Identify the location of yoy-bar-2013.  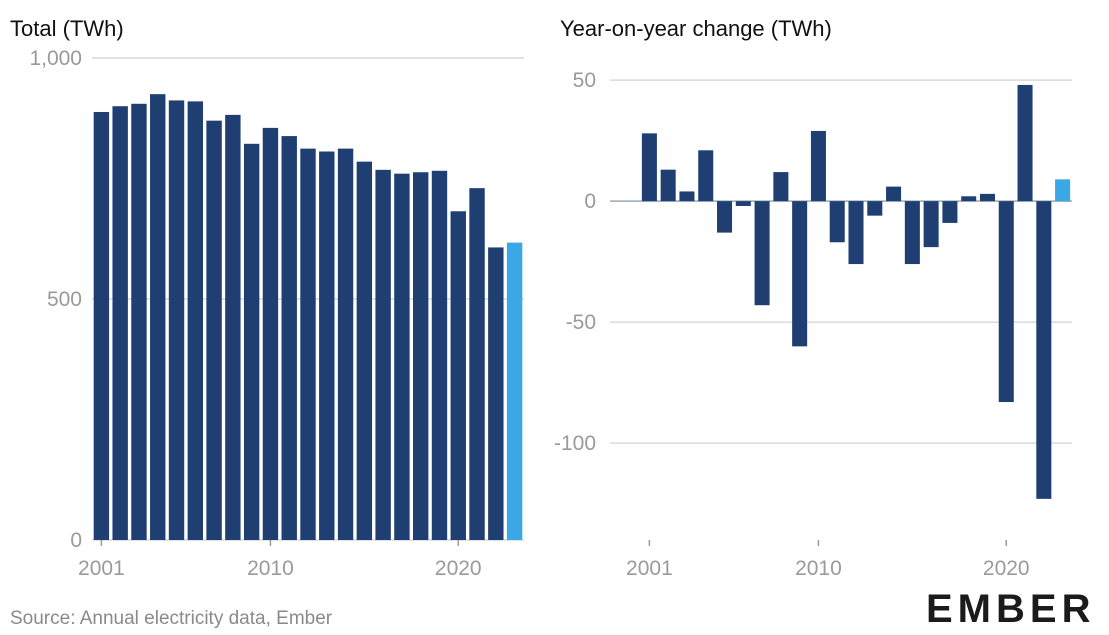
(875, 208).